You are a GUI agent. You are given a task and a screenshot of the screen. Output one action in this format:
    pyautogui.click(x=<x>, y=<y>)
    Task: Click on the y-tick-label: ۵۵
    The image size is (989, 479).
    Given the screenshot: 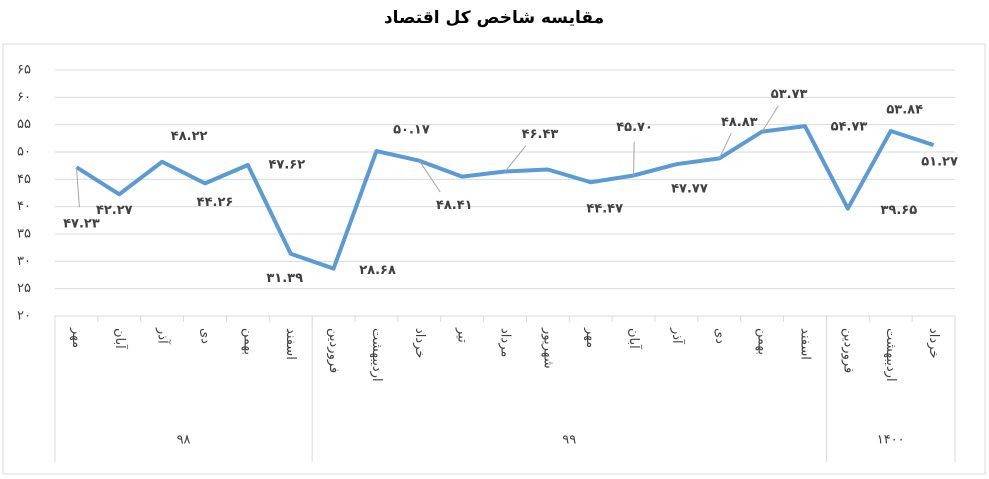 What is the action you would take?
    pyautogui.click(x=24, y=124)
    